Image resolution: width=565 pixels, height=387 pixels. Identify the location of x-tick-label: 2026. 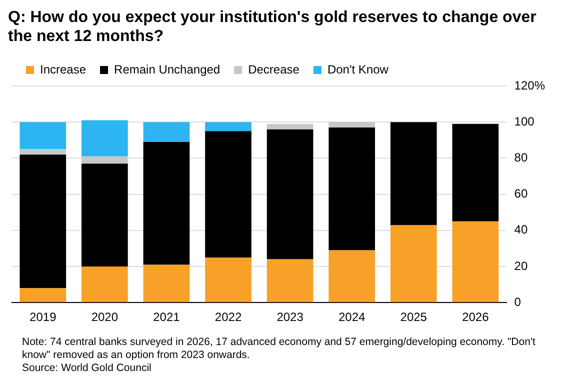
(476, 317).